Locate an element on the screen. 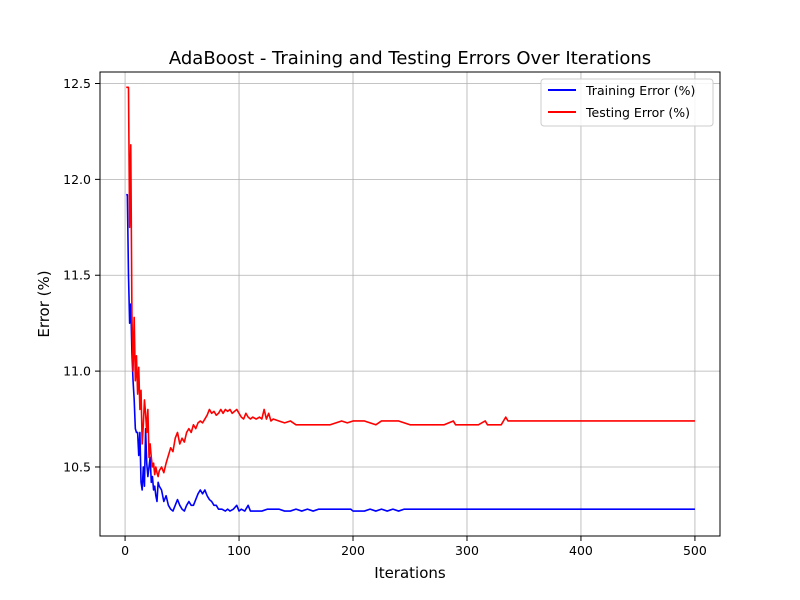 This screenshot has height=600, width=800. x-tick-label: 500 is located at coordinates (695, 550).